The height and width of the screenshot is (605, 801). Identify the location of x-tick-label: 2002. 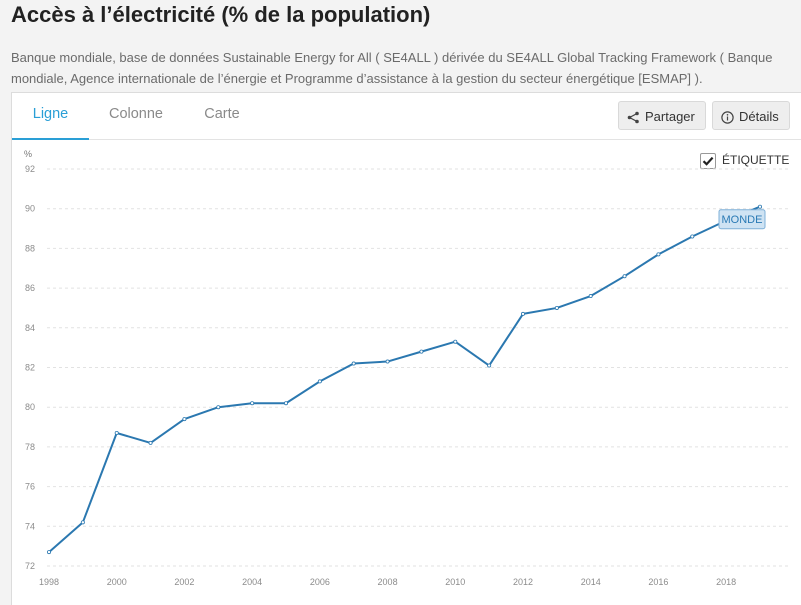
(184, 582).